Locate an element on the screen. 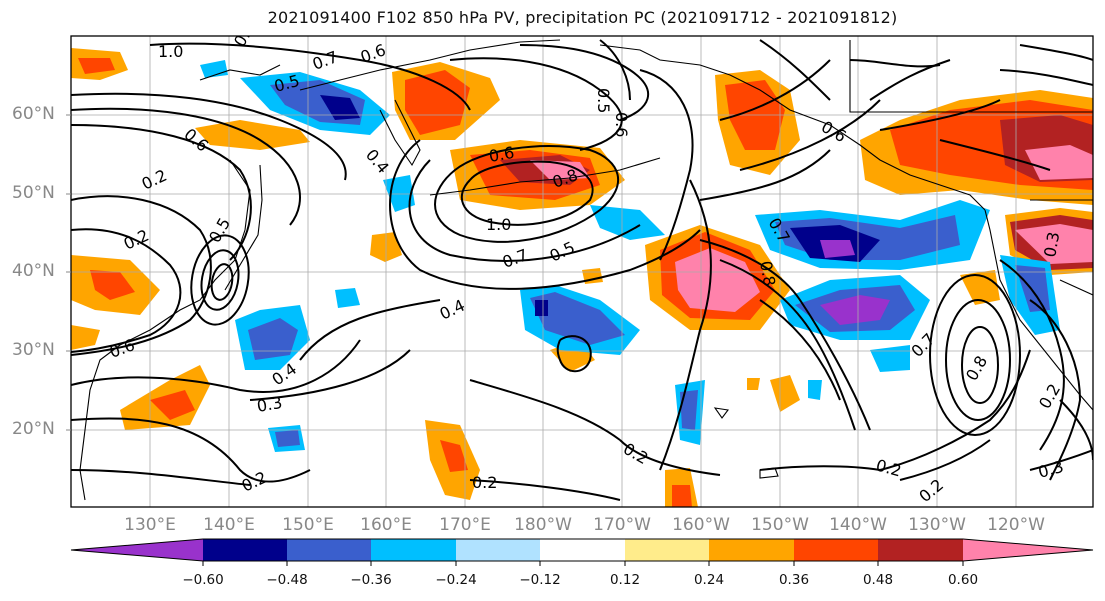 The width and height of the screenshot is (1105, 601). colorbar-tick-label: −0.60 is located at coordinates (203, 580).